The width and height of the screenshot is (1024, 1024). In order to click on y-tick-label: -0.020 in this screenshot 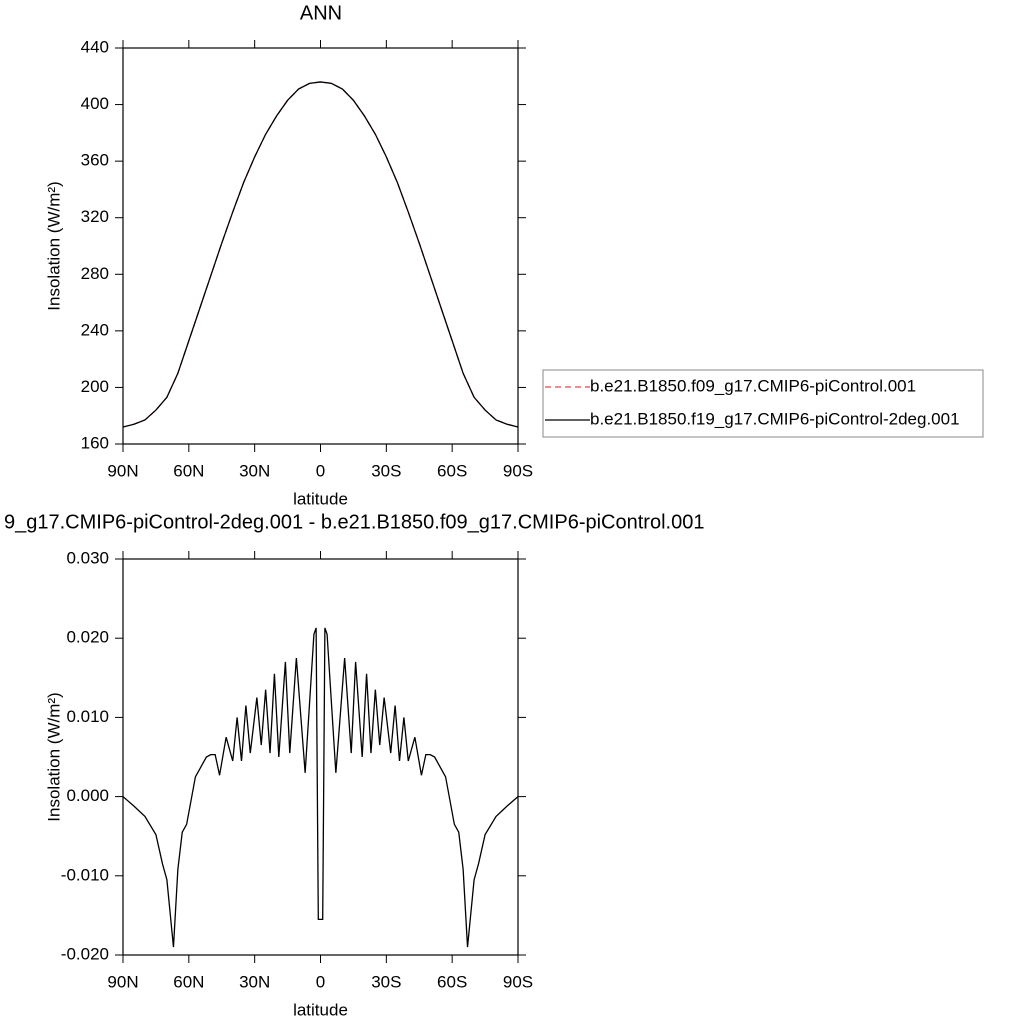, I will do `click(85, 953)`.